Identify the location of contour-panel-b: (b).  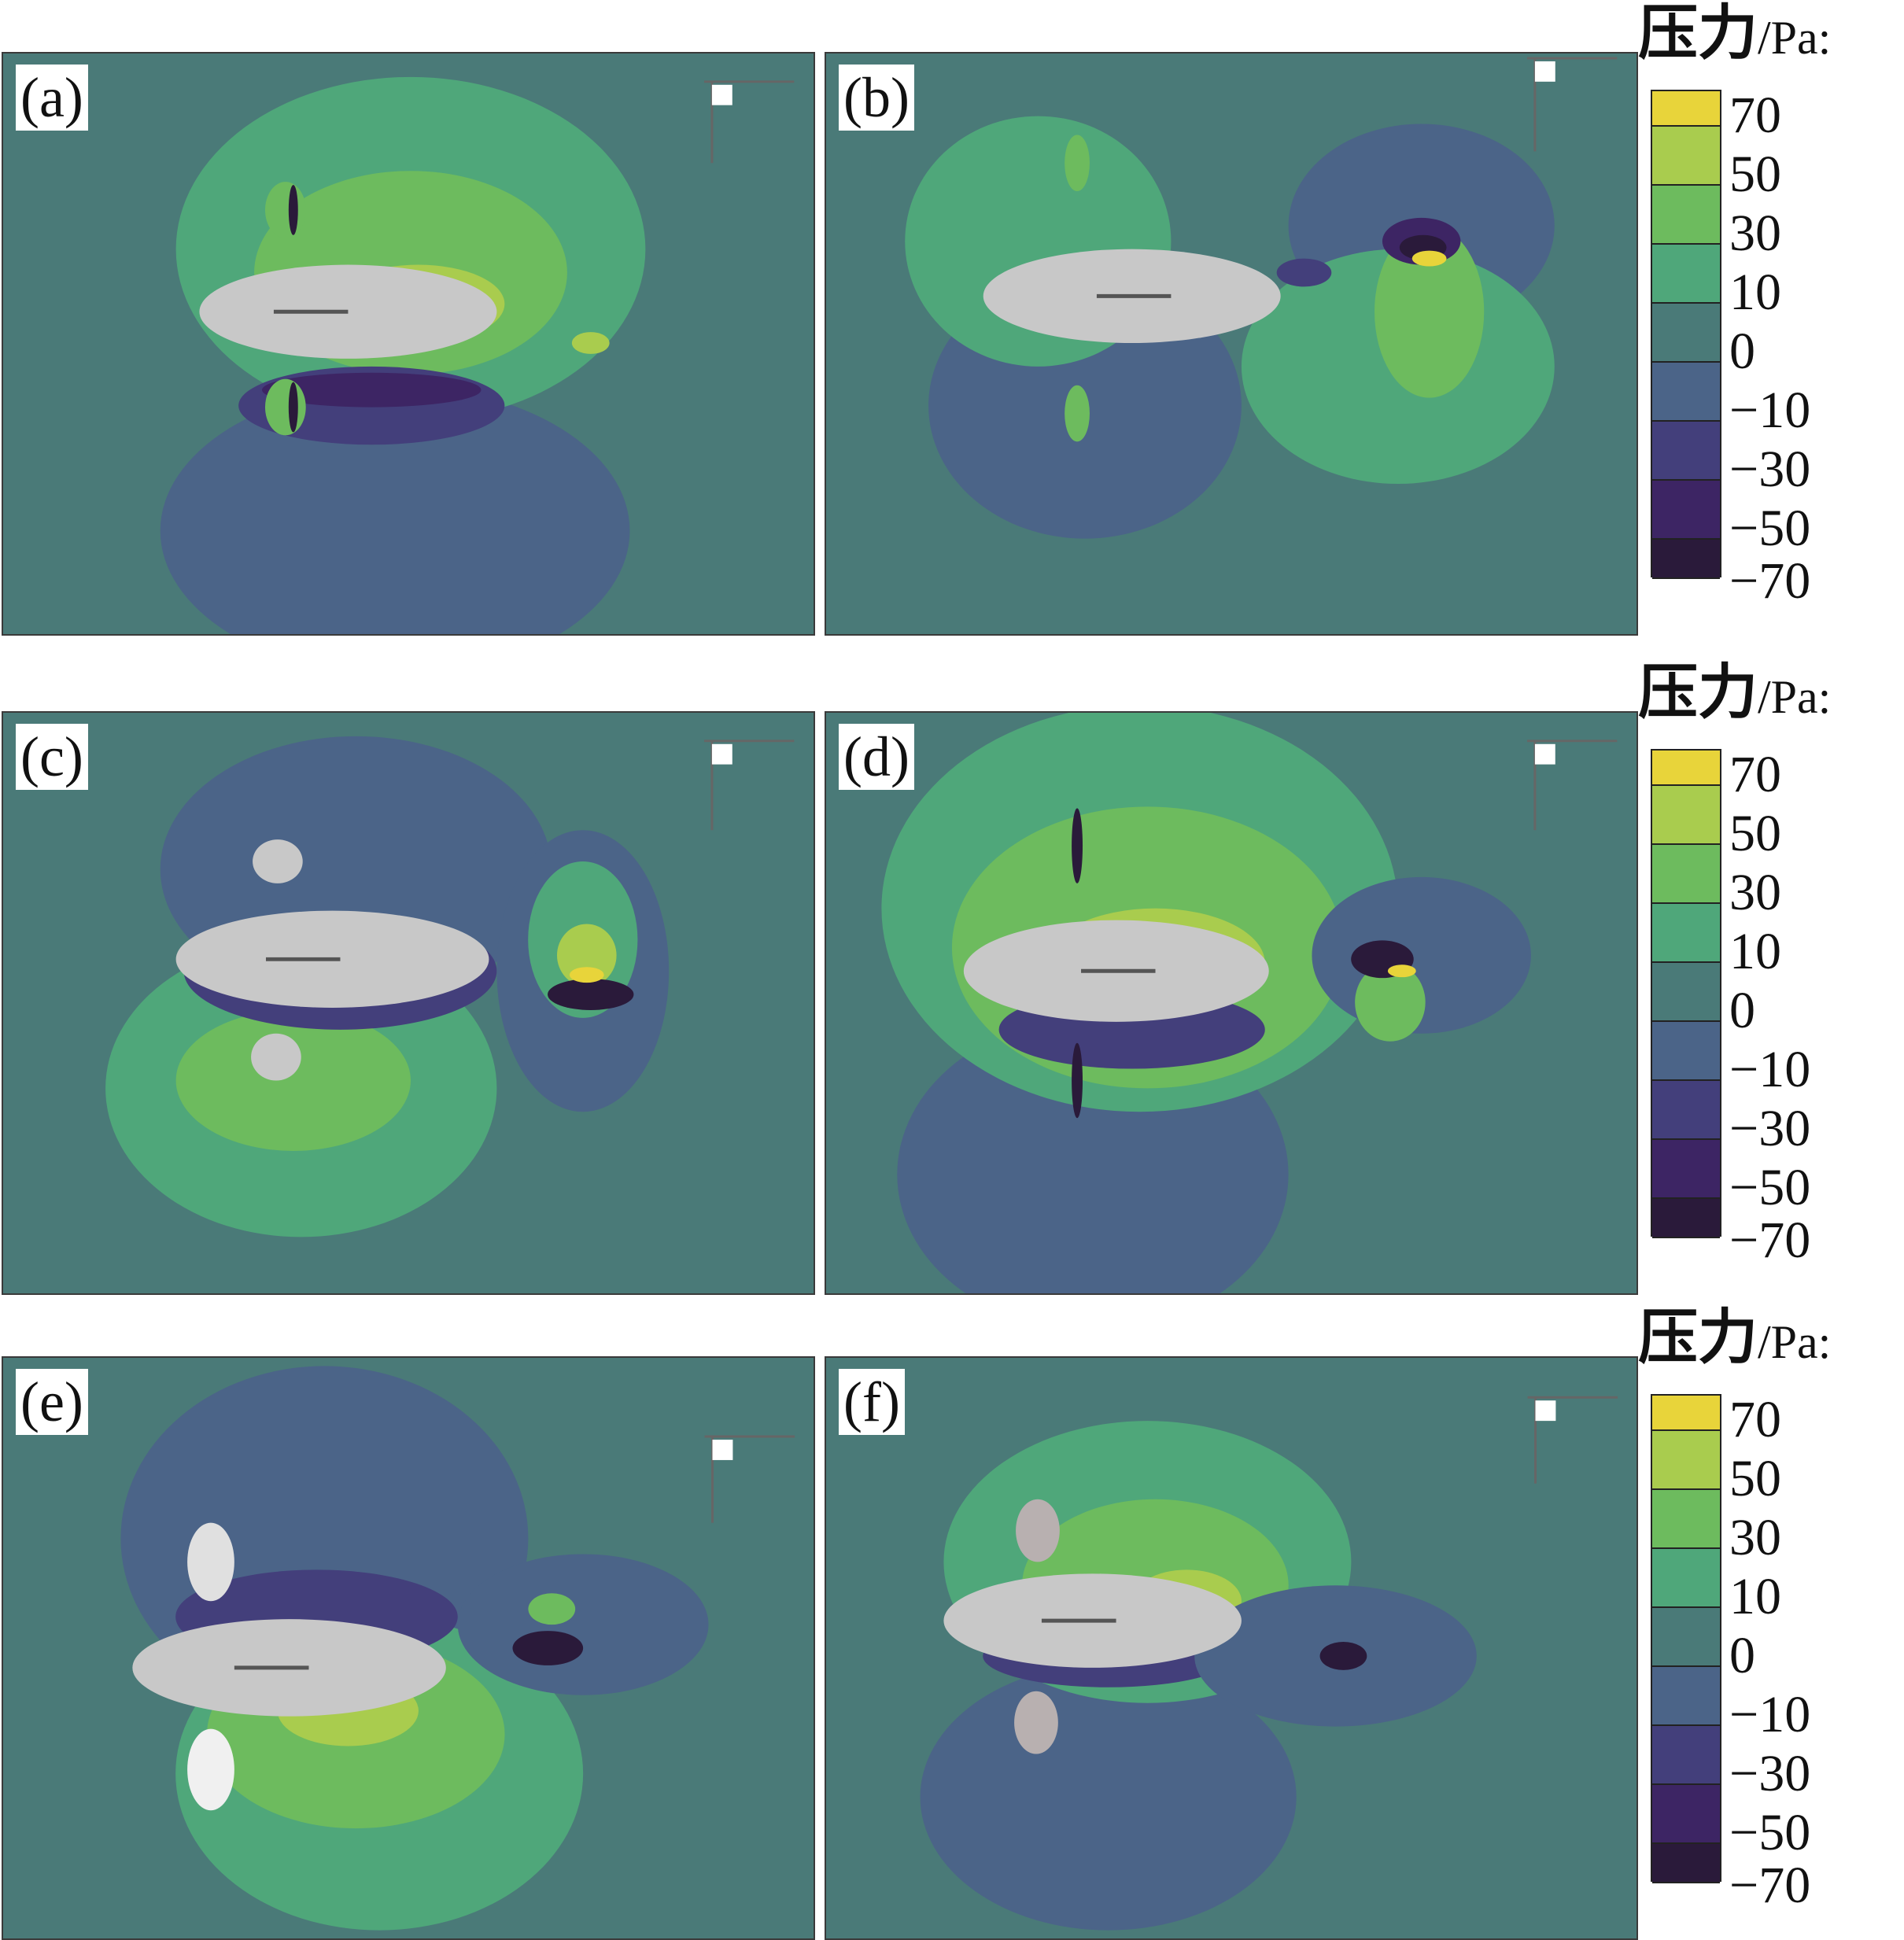
(1231, 344).